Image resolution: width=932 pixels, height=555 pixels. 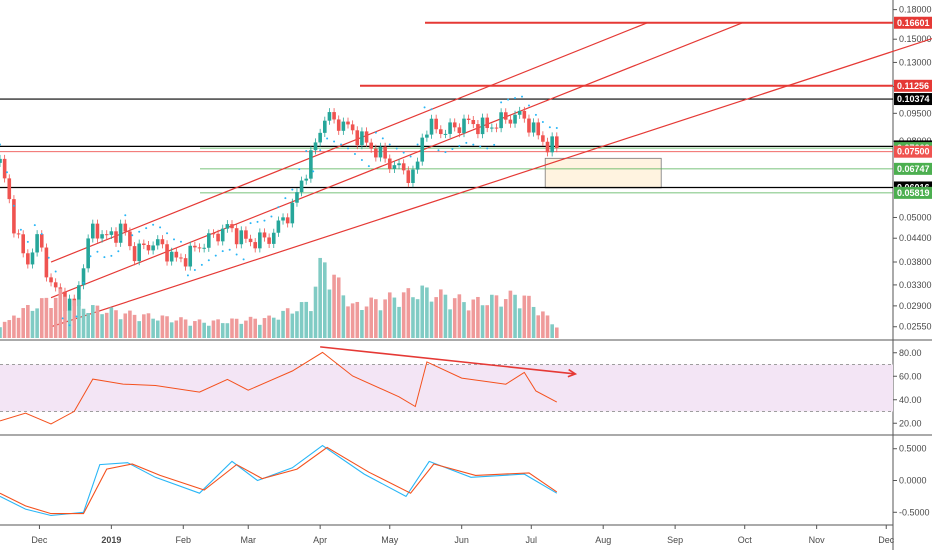 I want to click on rsi-line, so click(x=279, y=388).